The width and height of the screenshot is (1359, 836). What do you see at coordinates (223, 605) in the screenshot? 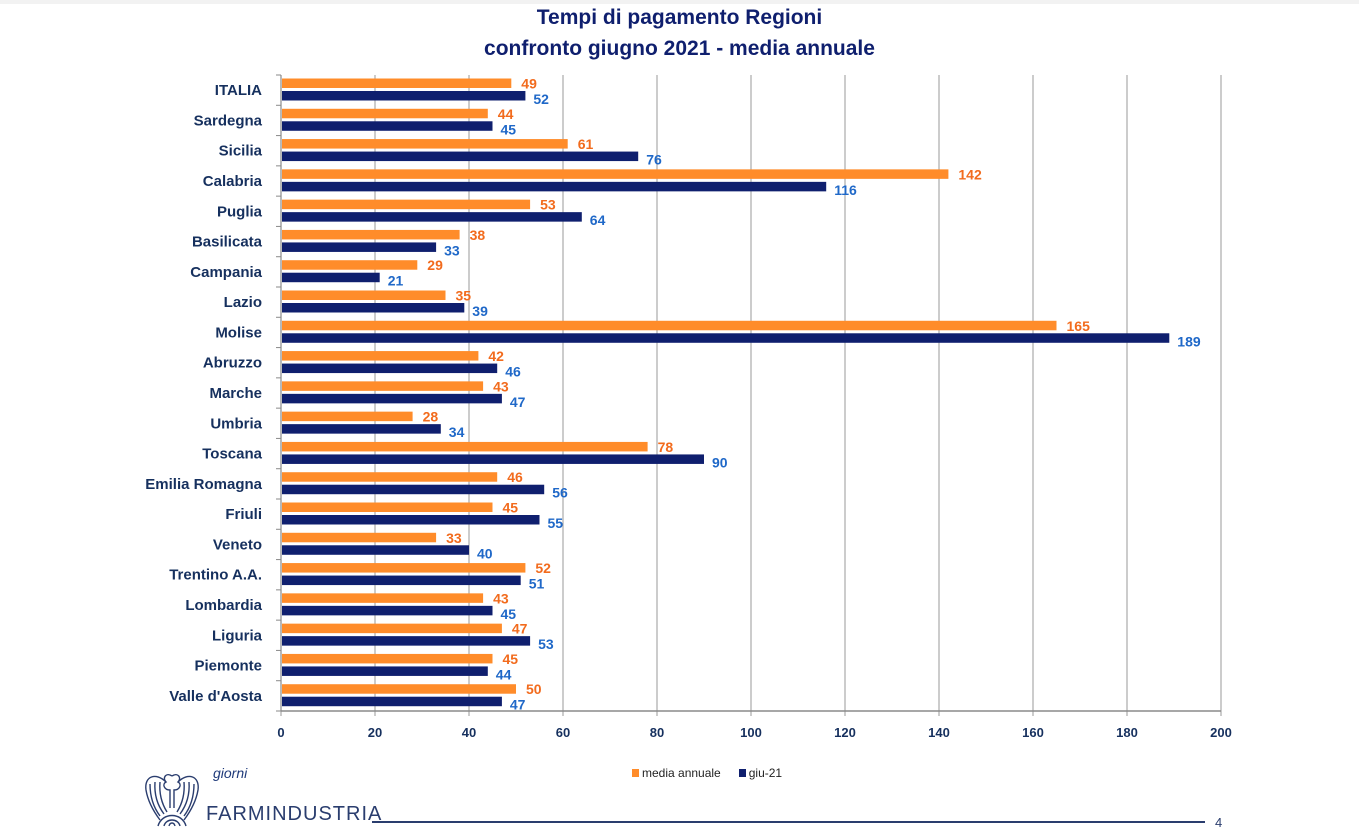
I see `category-label: Lombardia` at bounding box center [223, 605].